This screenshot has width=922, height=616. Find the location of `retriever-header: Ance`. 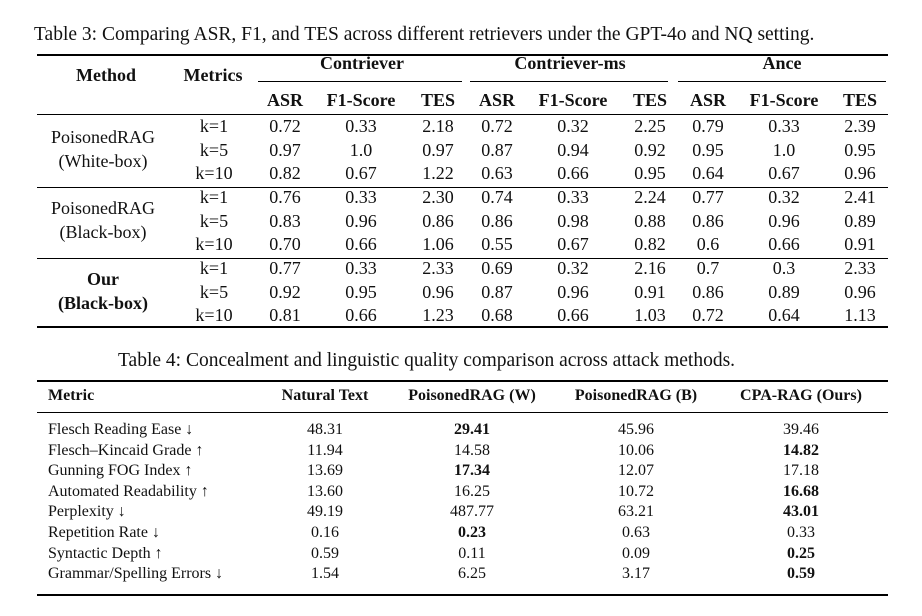

retriever-header: Ance is located at coordinates (782, 63).